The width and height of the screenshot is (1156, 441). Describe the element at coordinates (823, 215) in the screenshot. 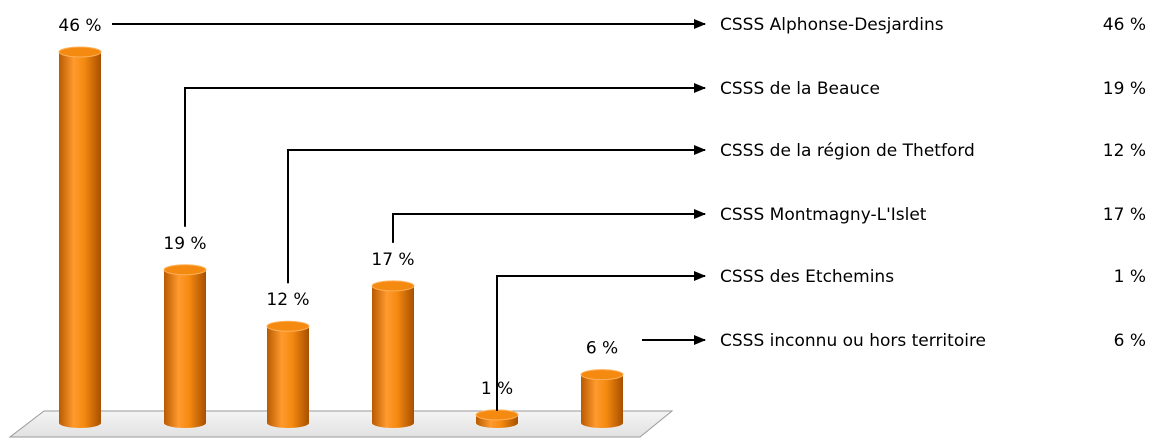

I see `legend-label-4: CSSS Montmagny-L'Islet` at that location.